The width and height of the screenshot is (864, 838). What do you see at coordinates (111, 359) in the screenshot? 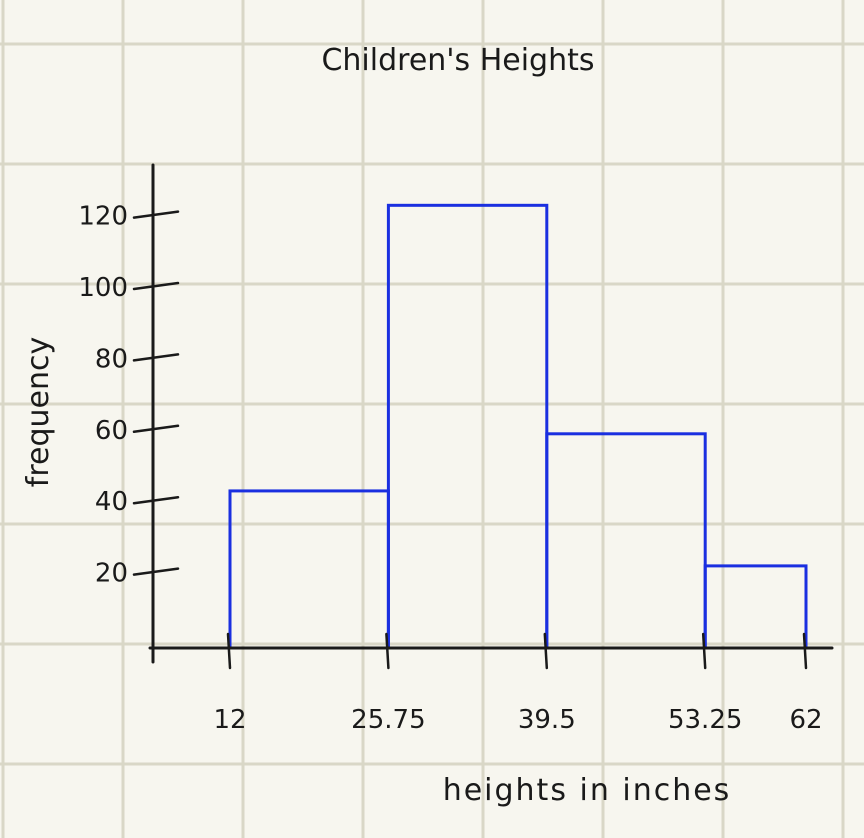
I see `y-tick-label: 80` at bounding box center [111, 359].